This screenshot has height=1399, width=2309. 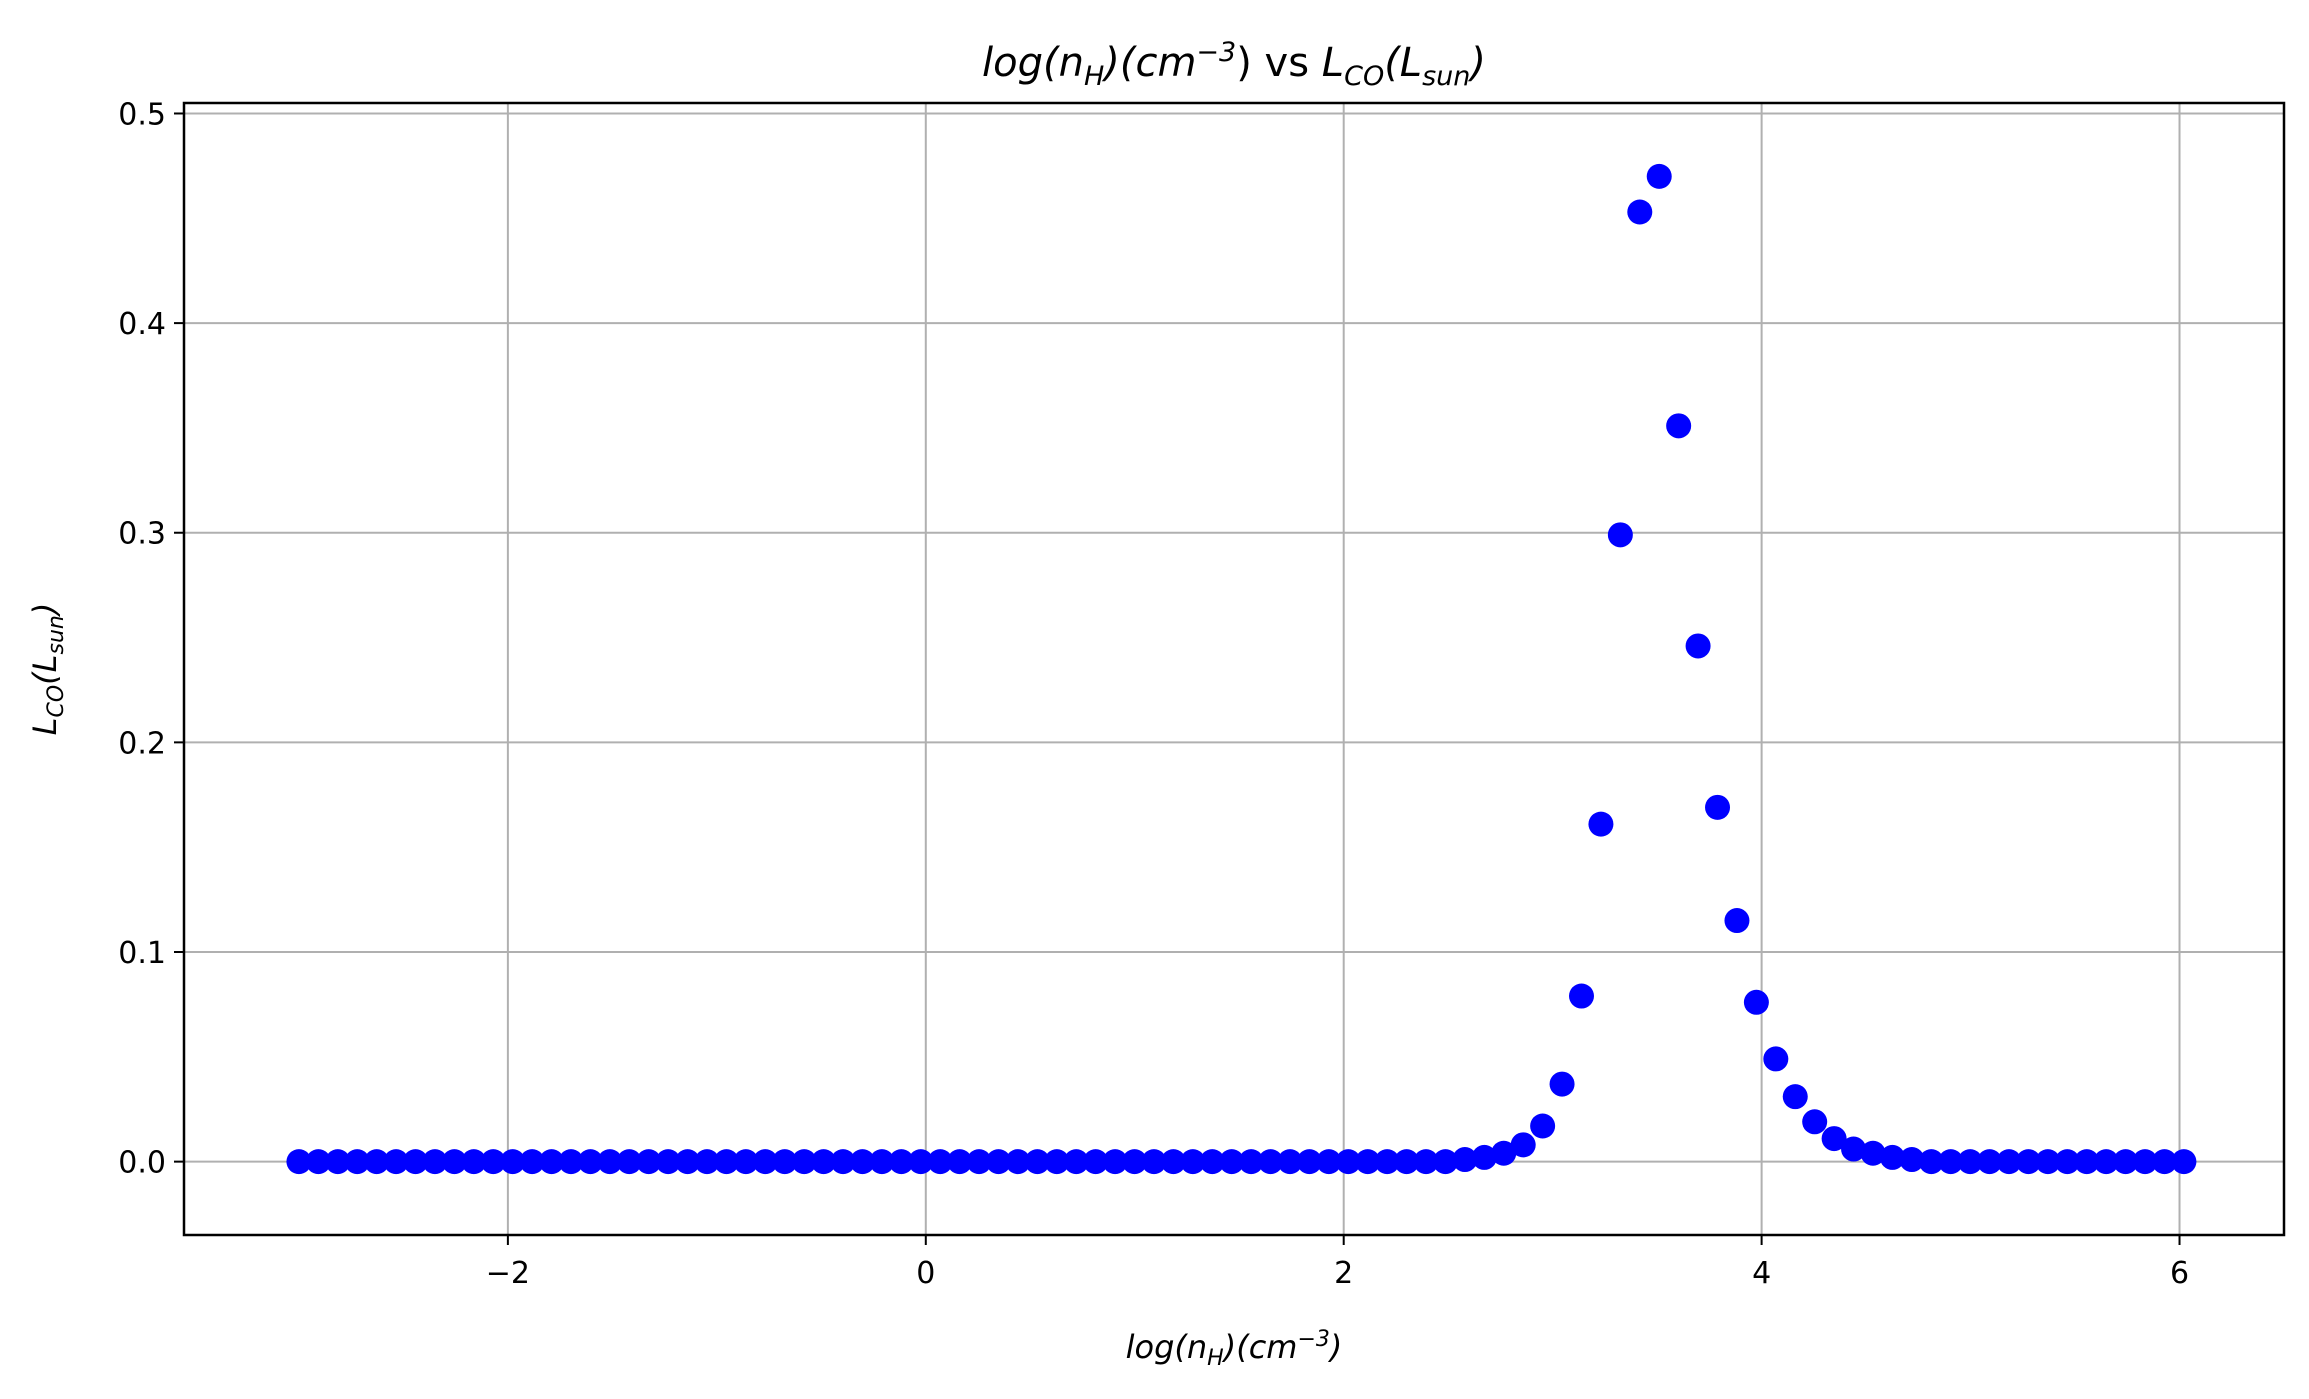 What do you see at coordinates (1337, 1263) in the screenshot?
I see `x-axis-ticks: −2 0 2 4 6` at bounding box center [1337, 1263].